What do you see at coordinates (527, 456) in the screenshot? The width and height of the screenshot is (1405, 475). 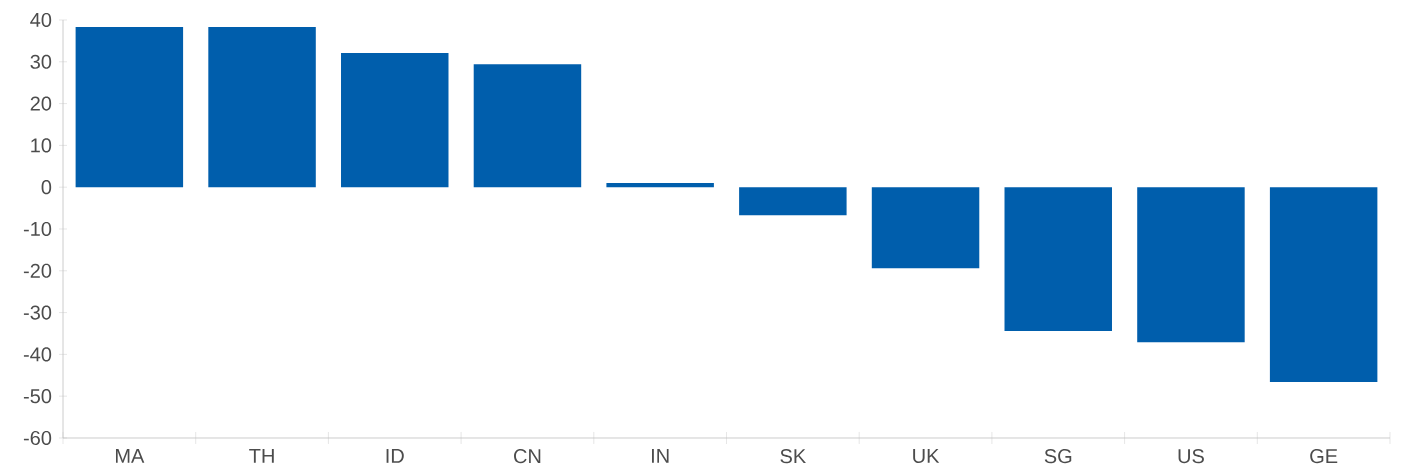 I see `x-tick-label: CN` at bounding box center [527, 456].